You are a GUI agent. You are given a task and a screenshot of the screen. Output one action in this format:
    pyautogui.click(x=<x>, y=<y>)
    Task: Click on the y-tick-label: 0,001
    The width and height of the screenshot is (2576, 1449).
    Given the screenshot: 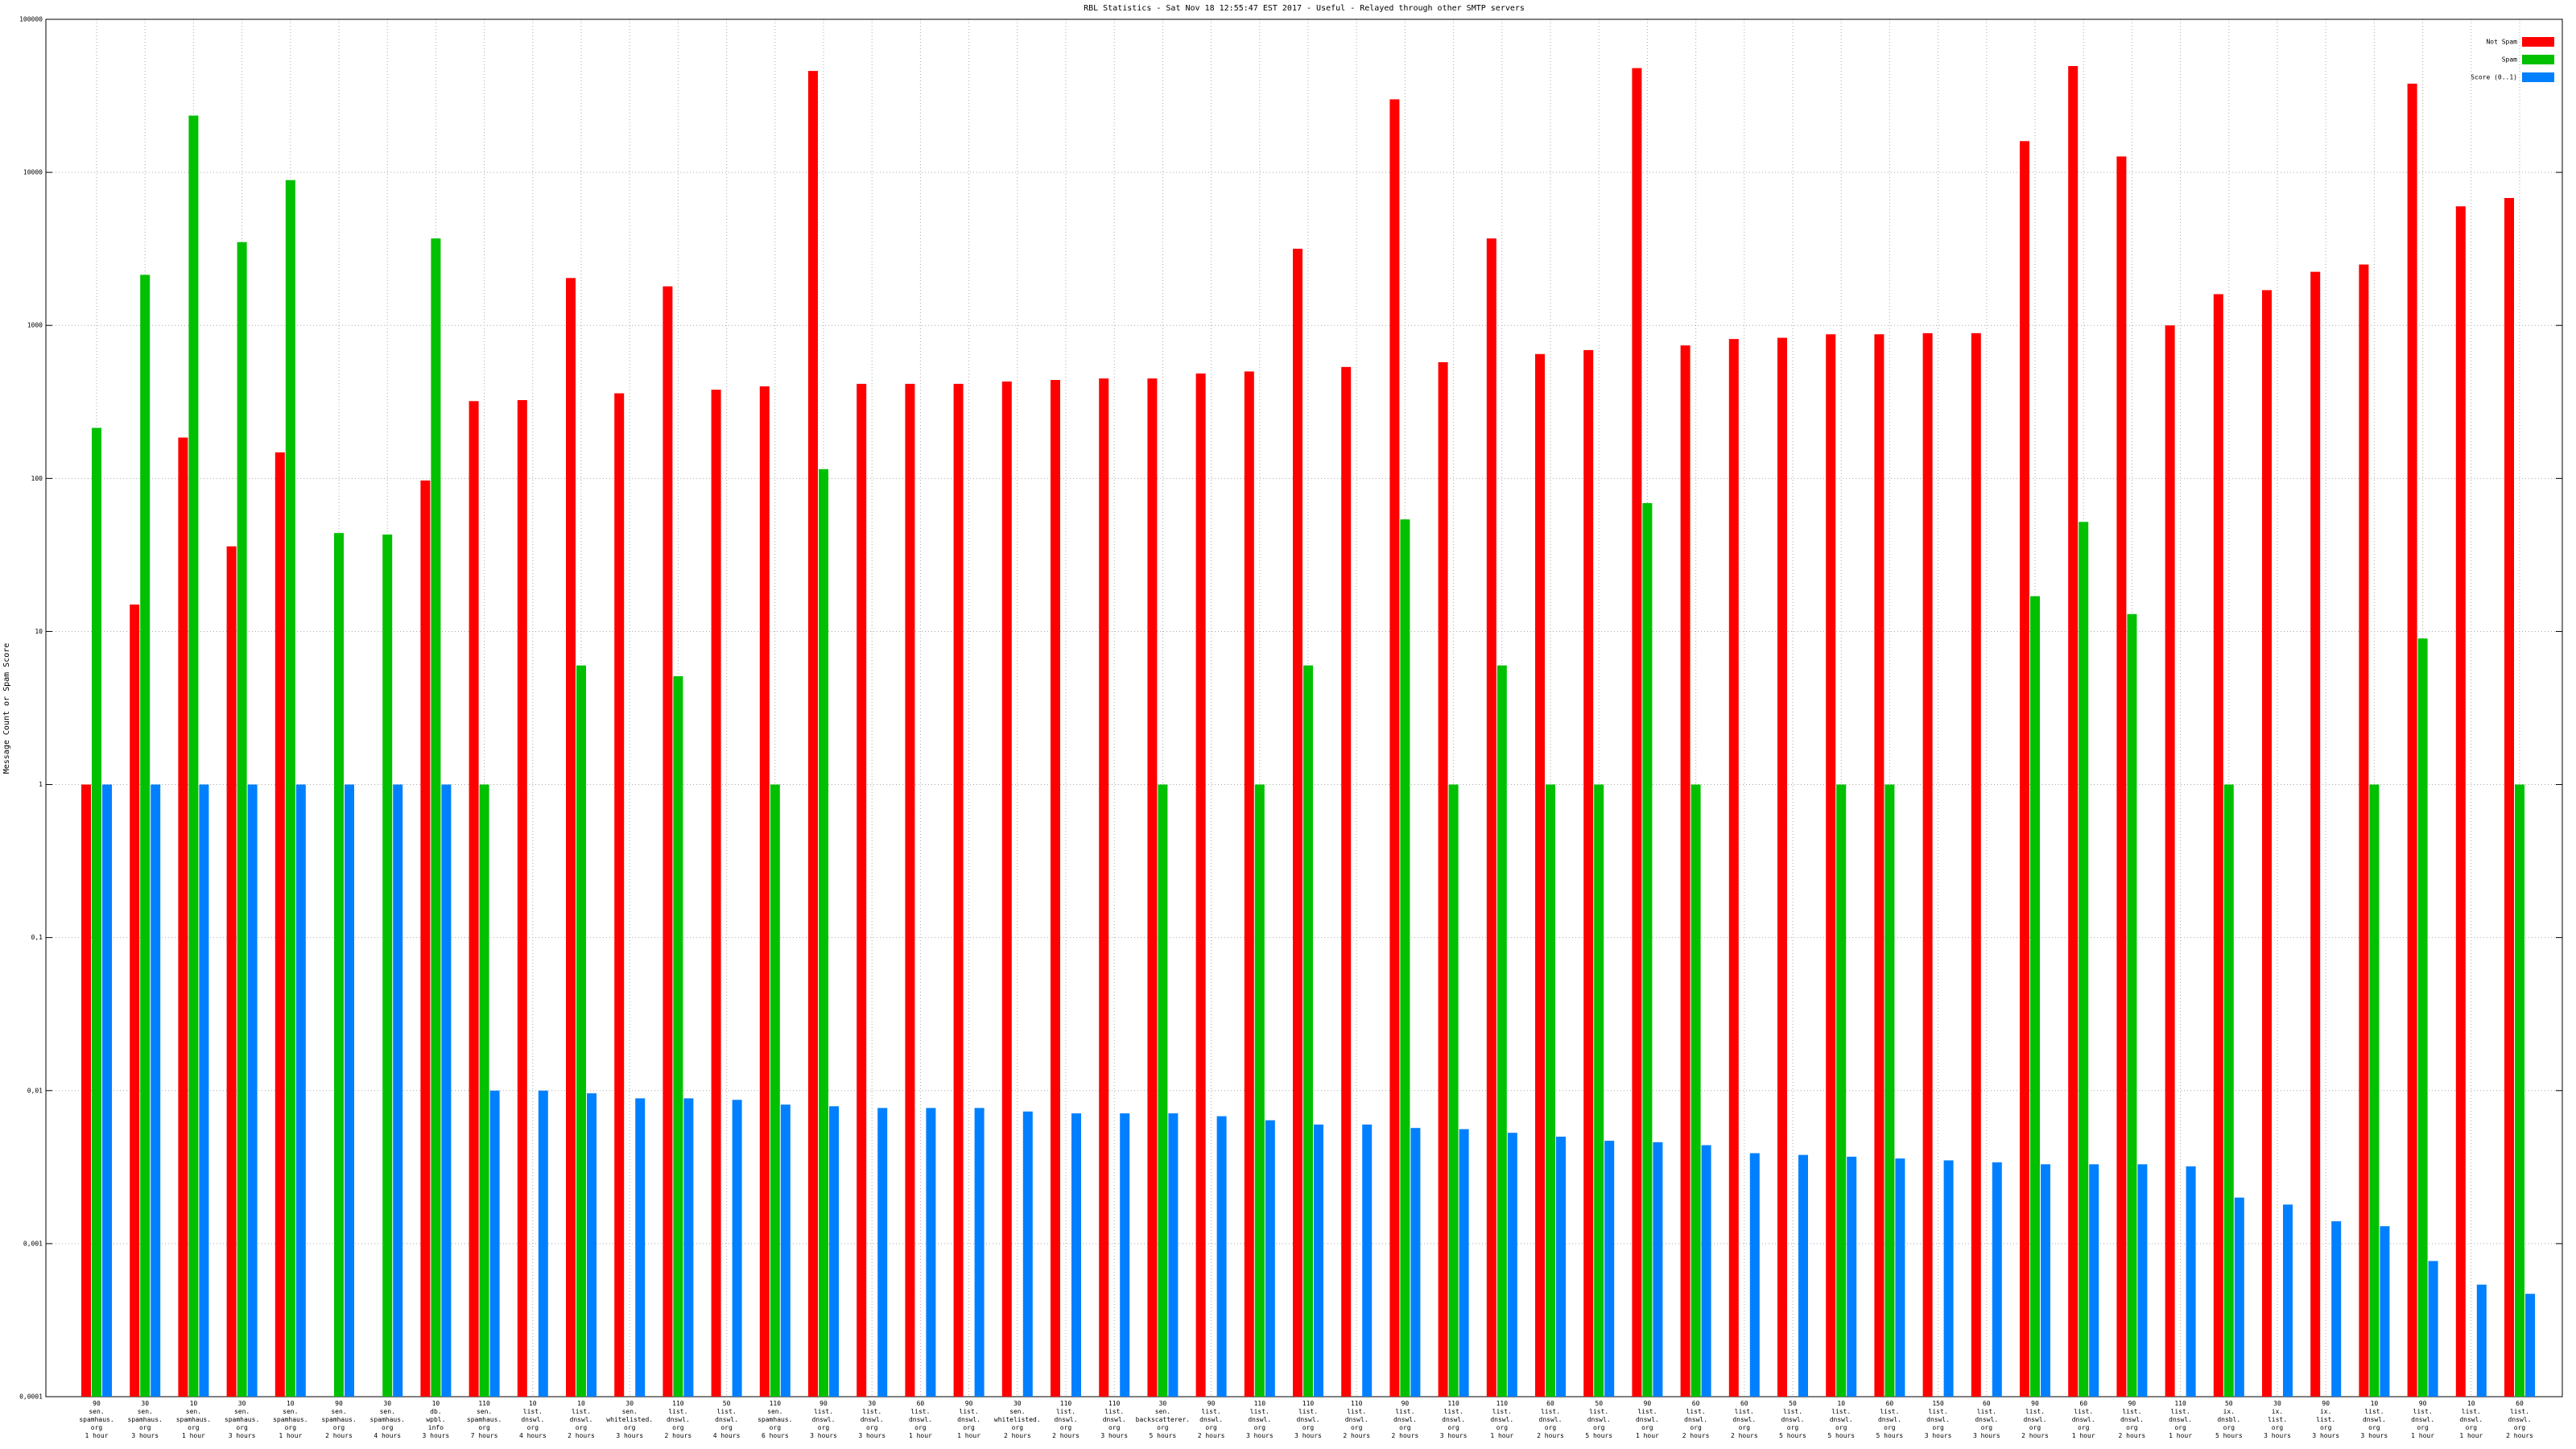 What is the action you would take?
    pyautogui.click(x=33, y=1243)
    